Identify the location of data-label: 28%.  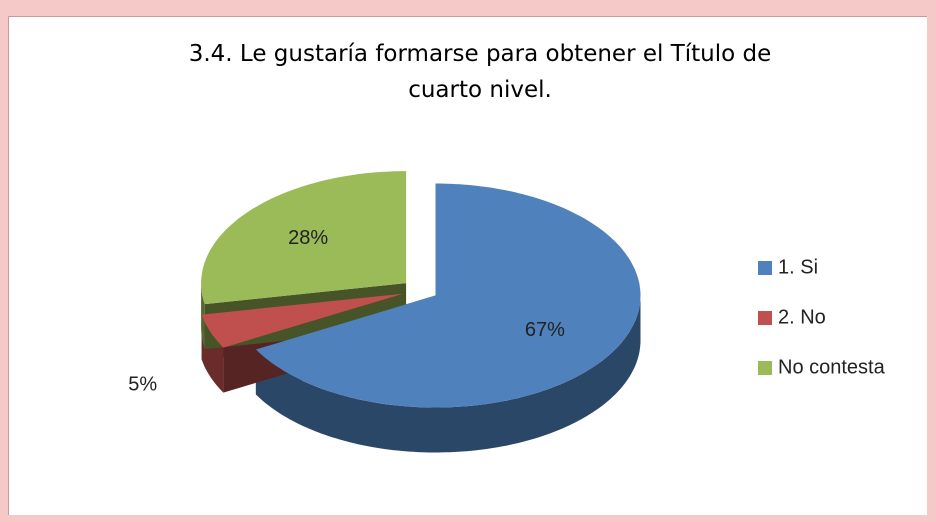
(308, 238).